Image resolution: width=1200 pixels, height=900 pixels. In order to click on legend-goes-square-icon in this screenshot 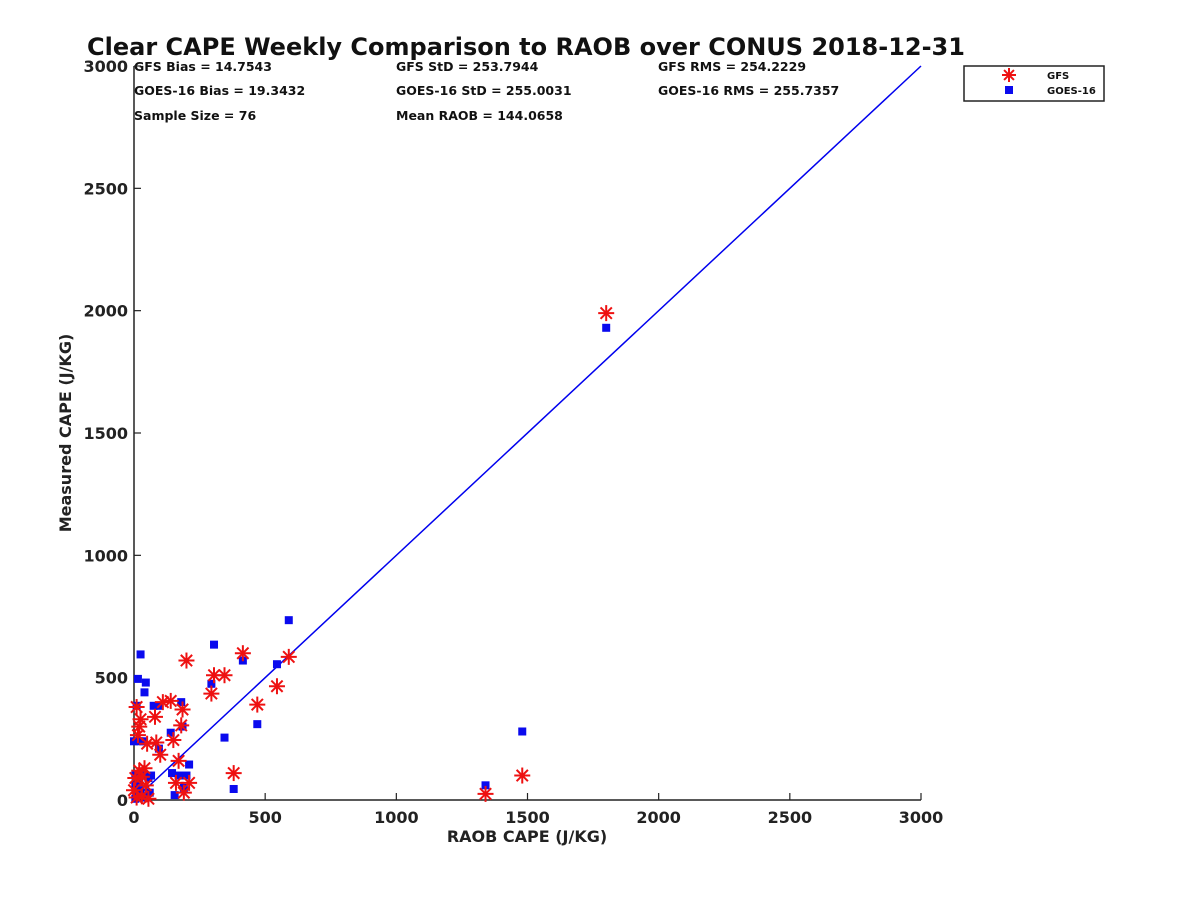, I will do `click(1009, 90)`.